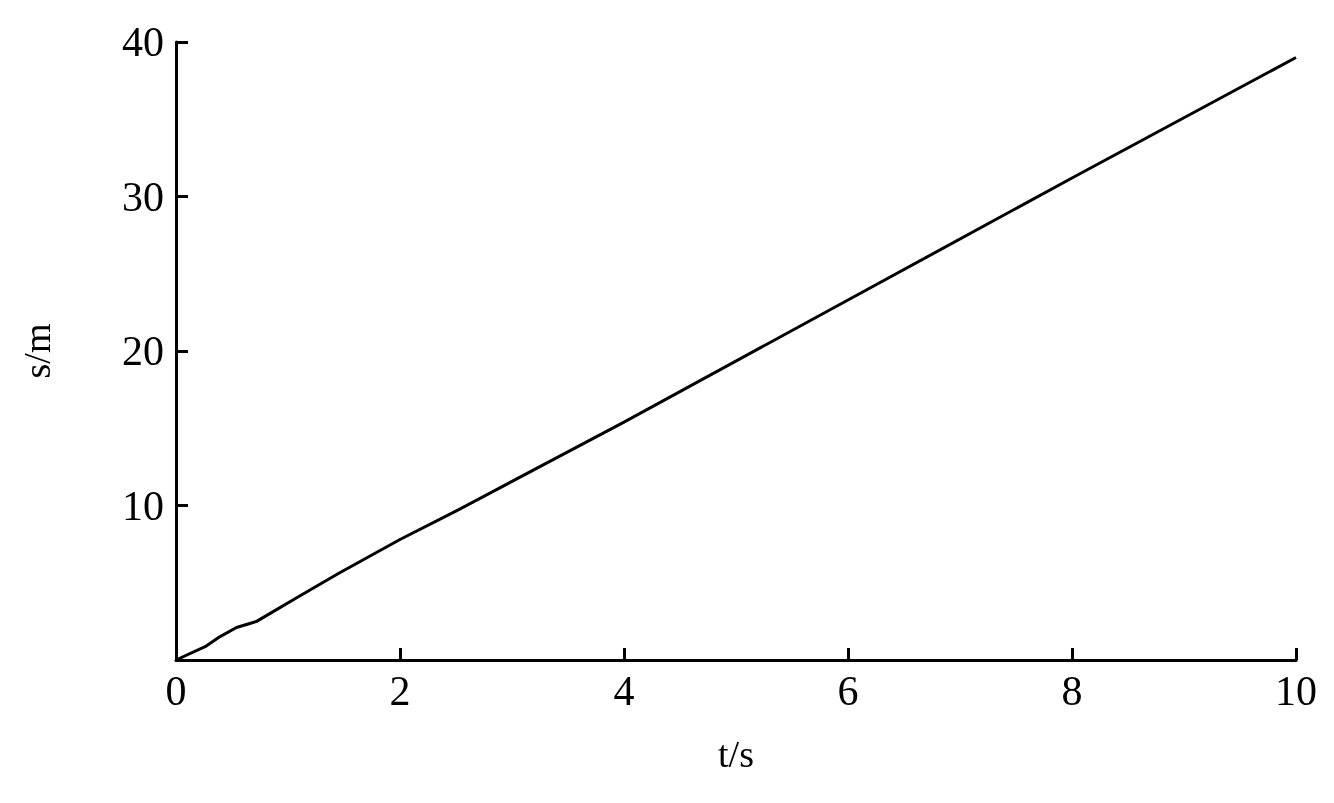 The height and width of the screenshot is (803, 1334). Describe the element at coordinates (37, 351) in the screenshot. I see `y-axis-title: s/m` at that location.